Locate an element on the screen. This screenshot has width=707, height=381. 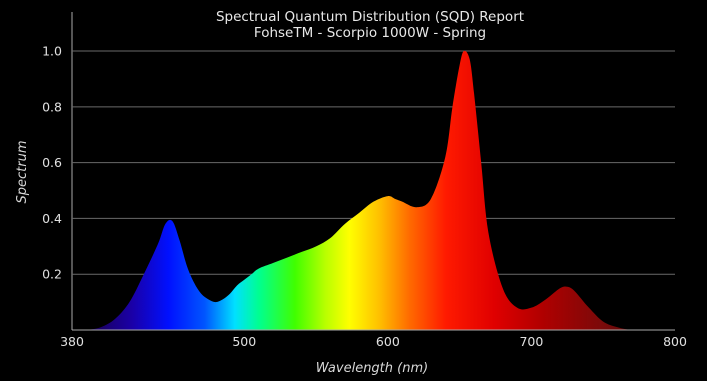
x-tick-label: 800 is located at coordinates (675, 341).